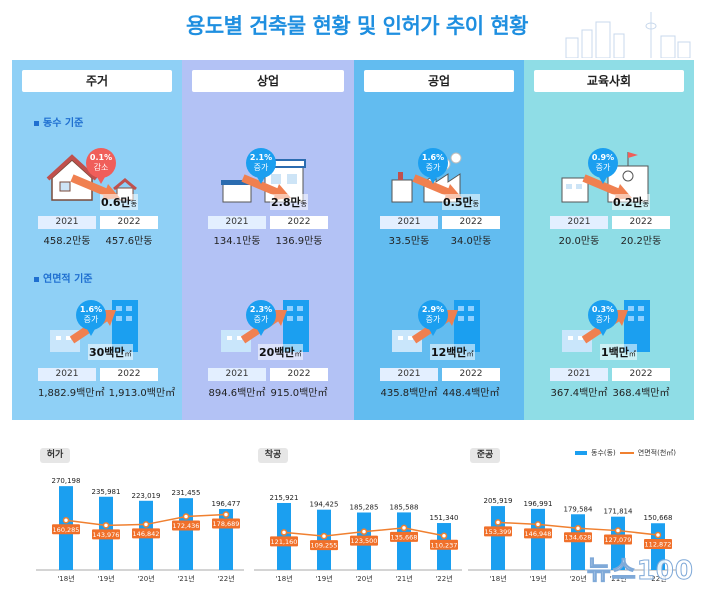  I want to click on page-title: 용도별 건축물 현황 및 인허가 추이 현황, so click(357, 26).